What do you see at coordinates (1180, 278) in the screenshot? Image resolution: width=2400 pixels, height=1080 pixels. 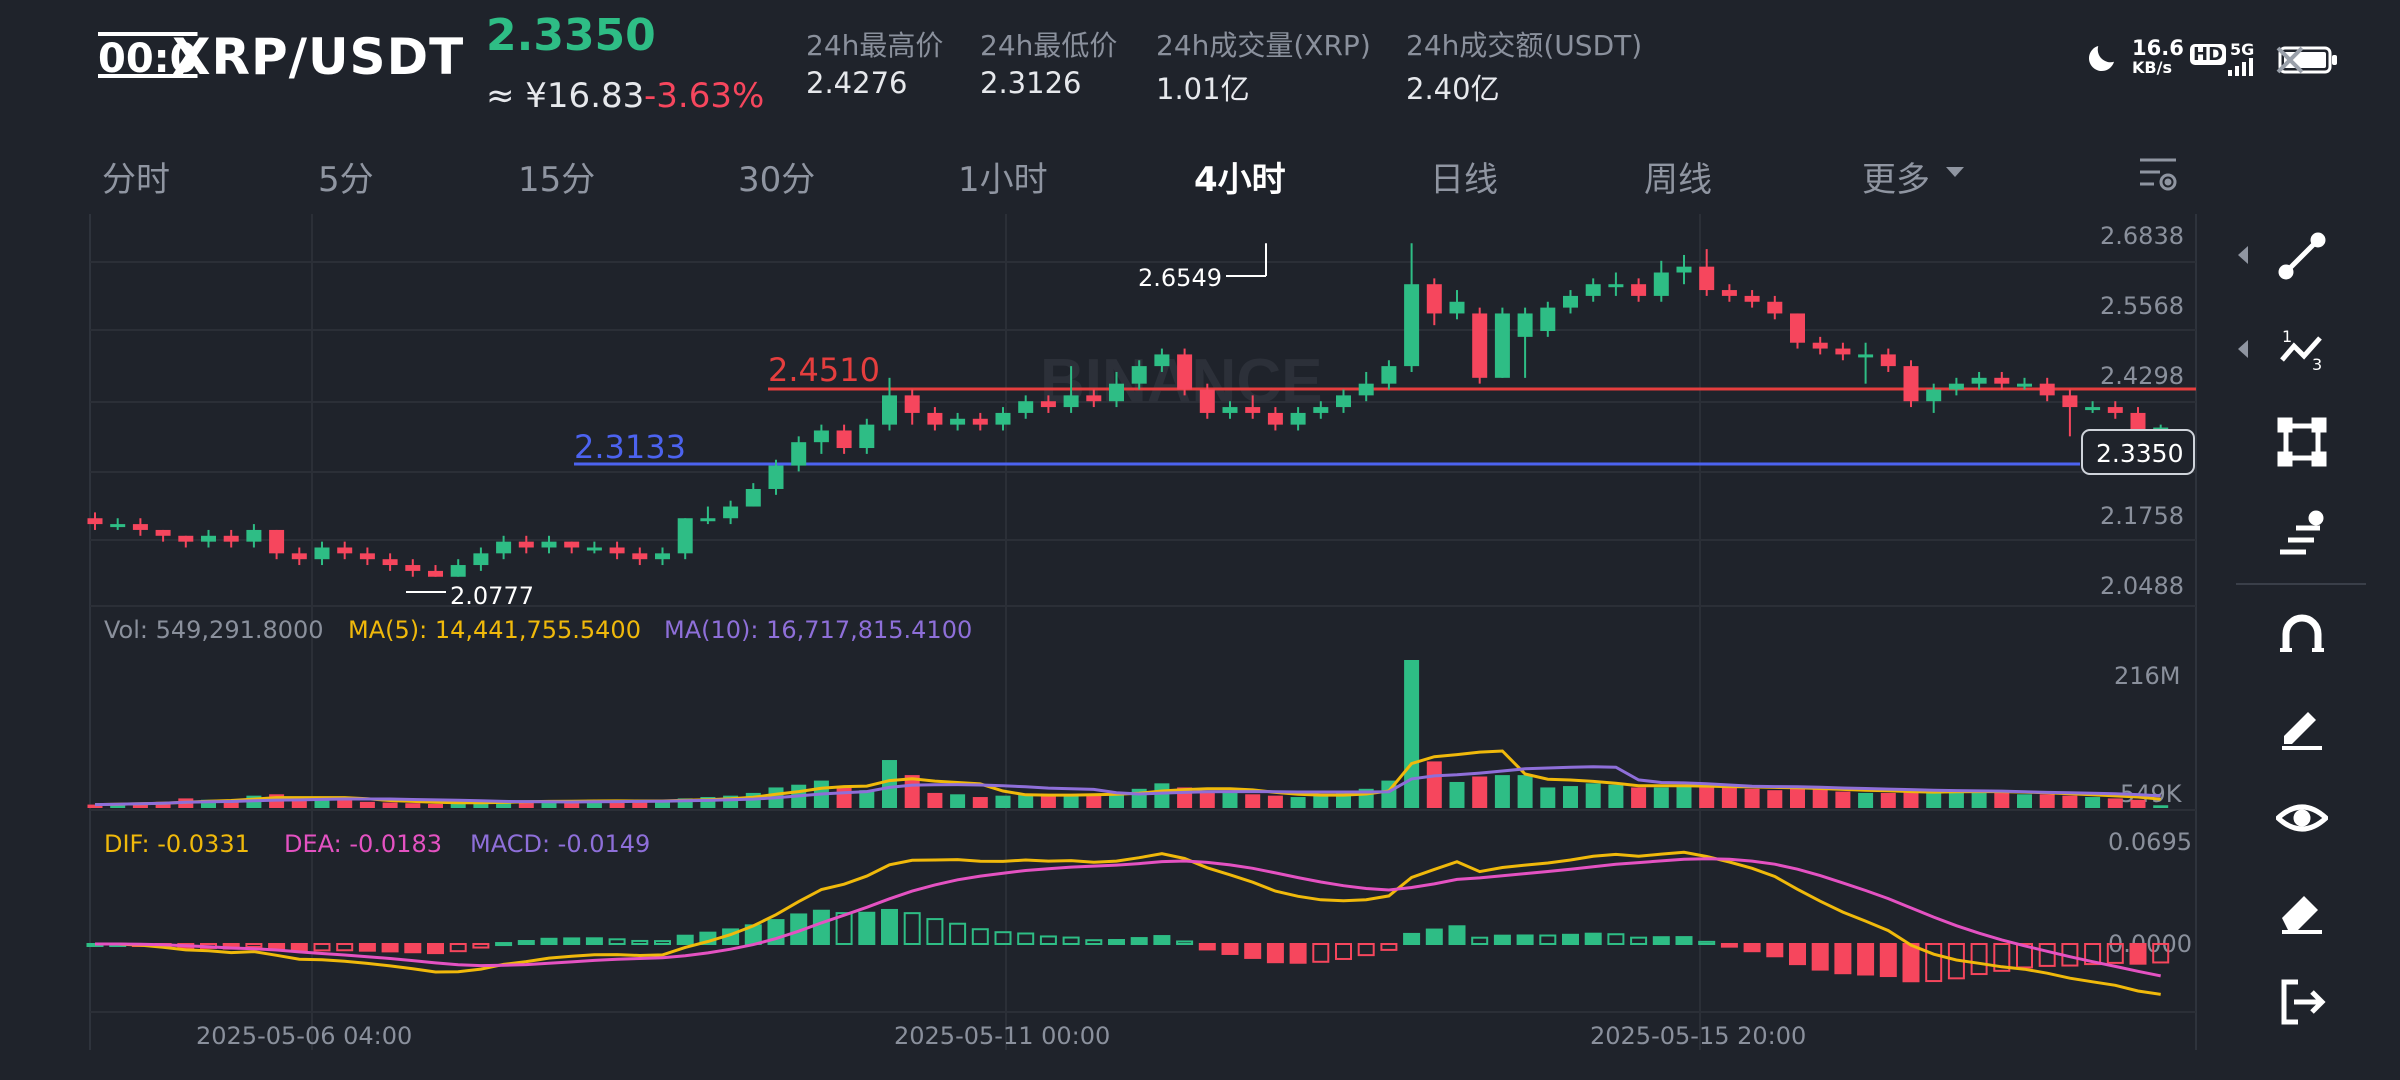 I see `max-price-label: 2.6549` at bounding box center [1180, 278].